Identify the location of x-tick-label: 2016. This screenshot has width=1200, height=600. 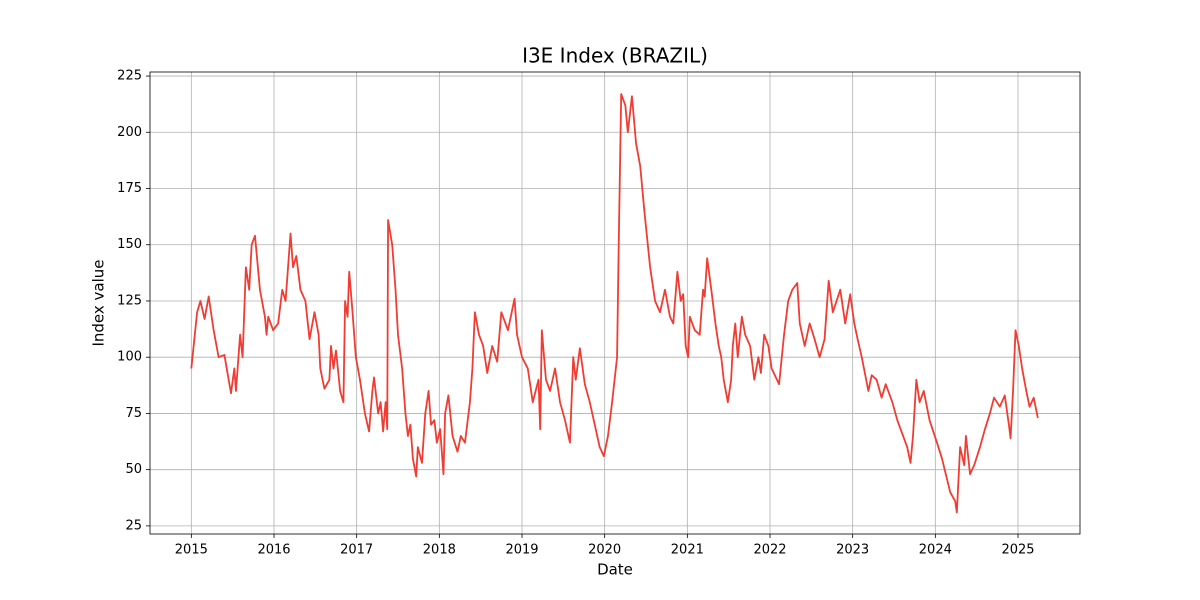
(273, 550).